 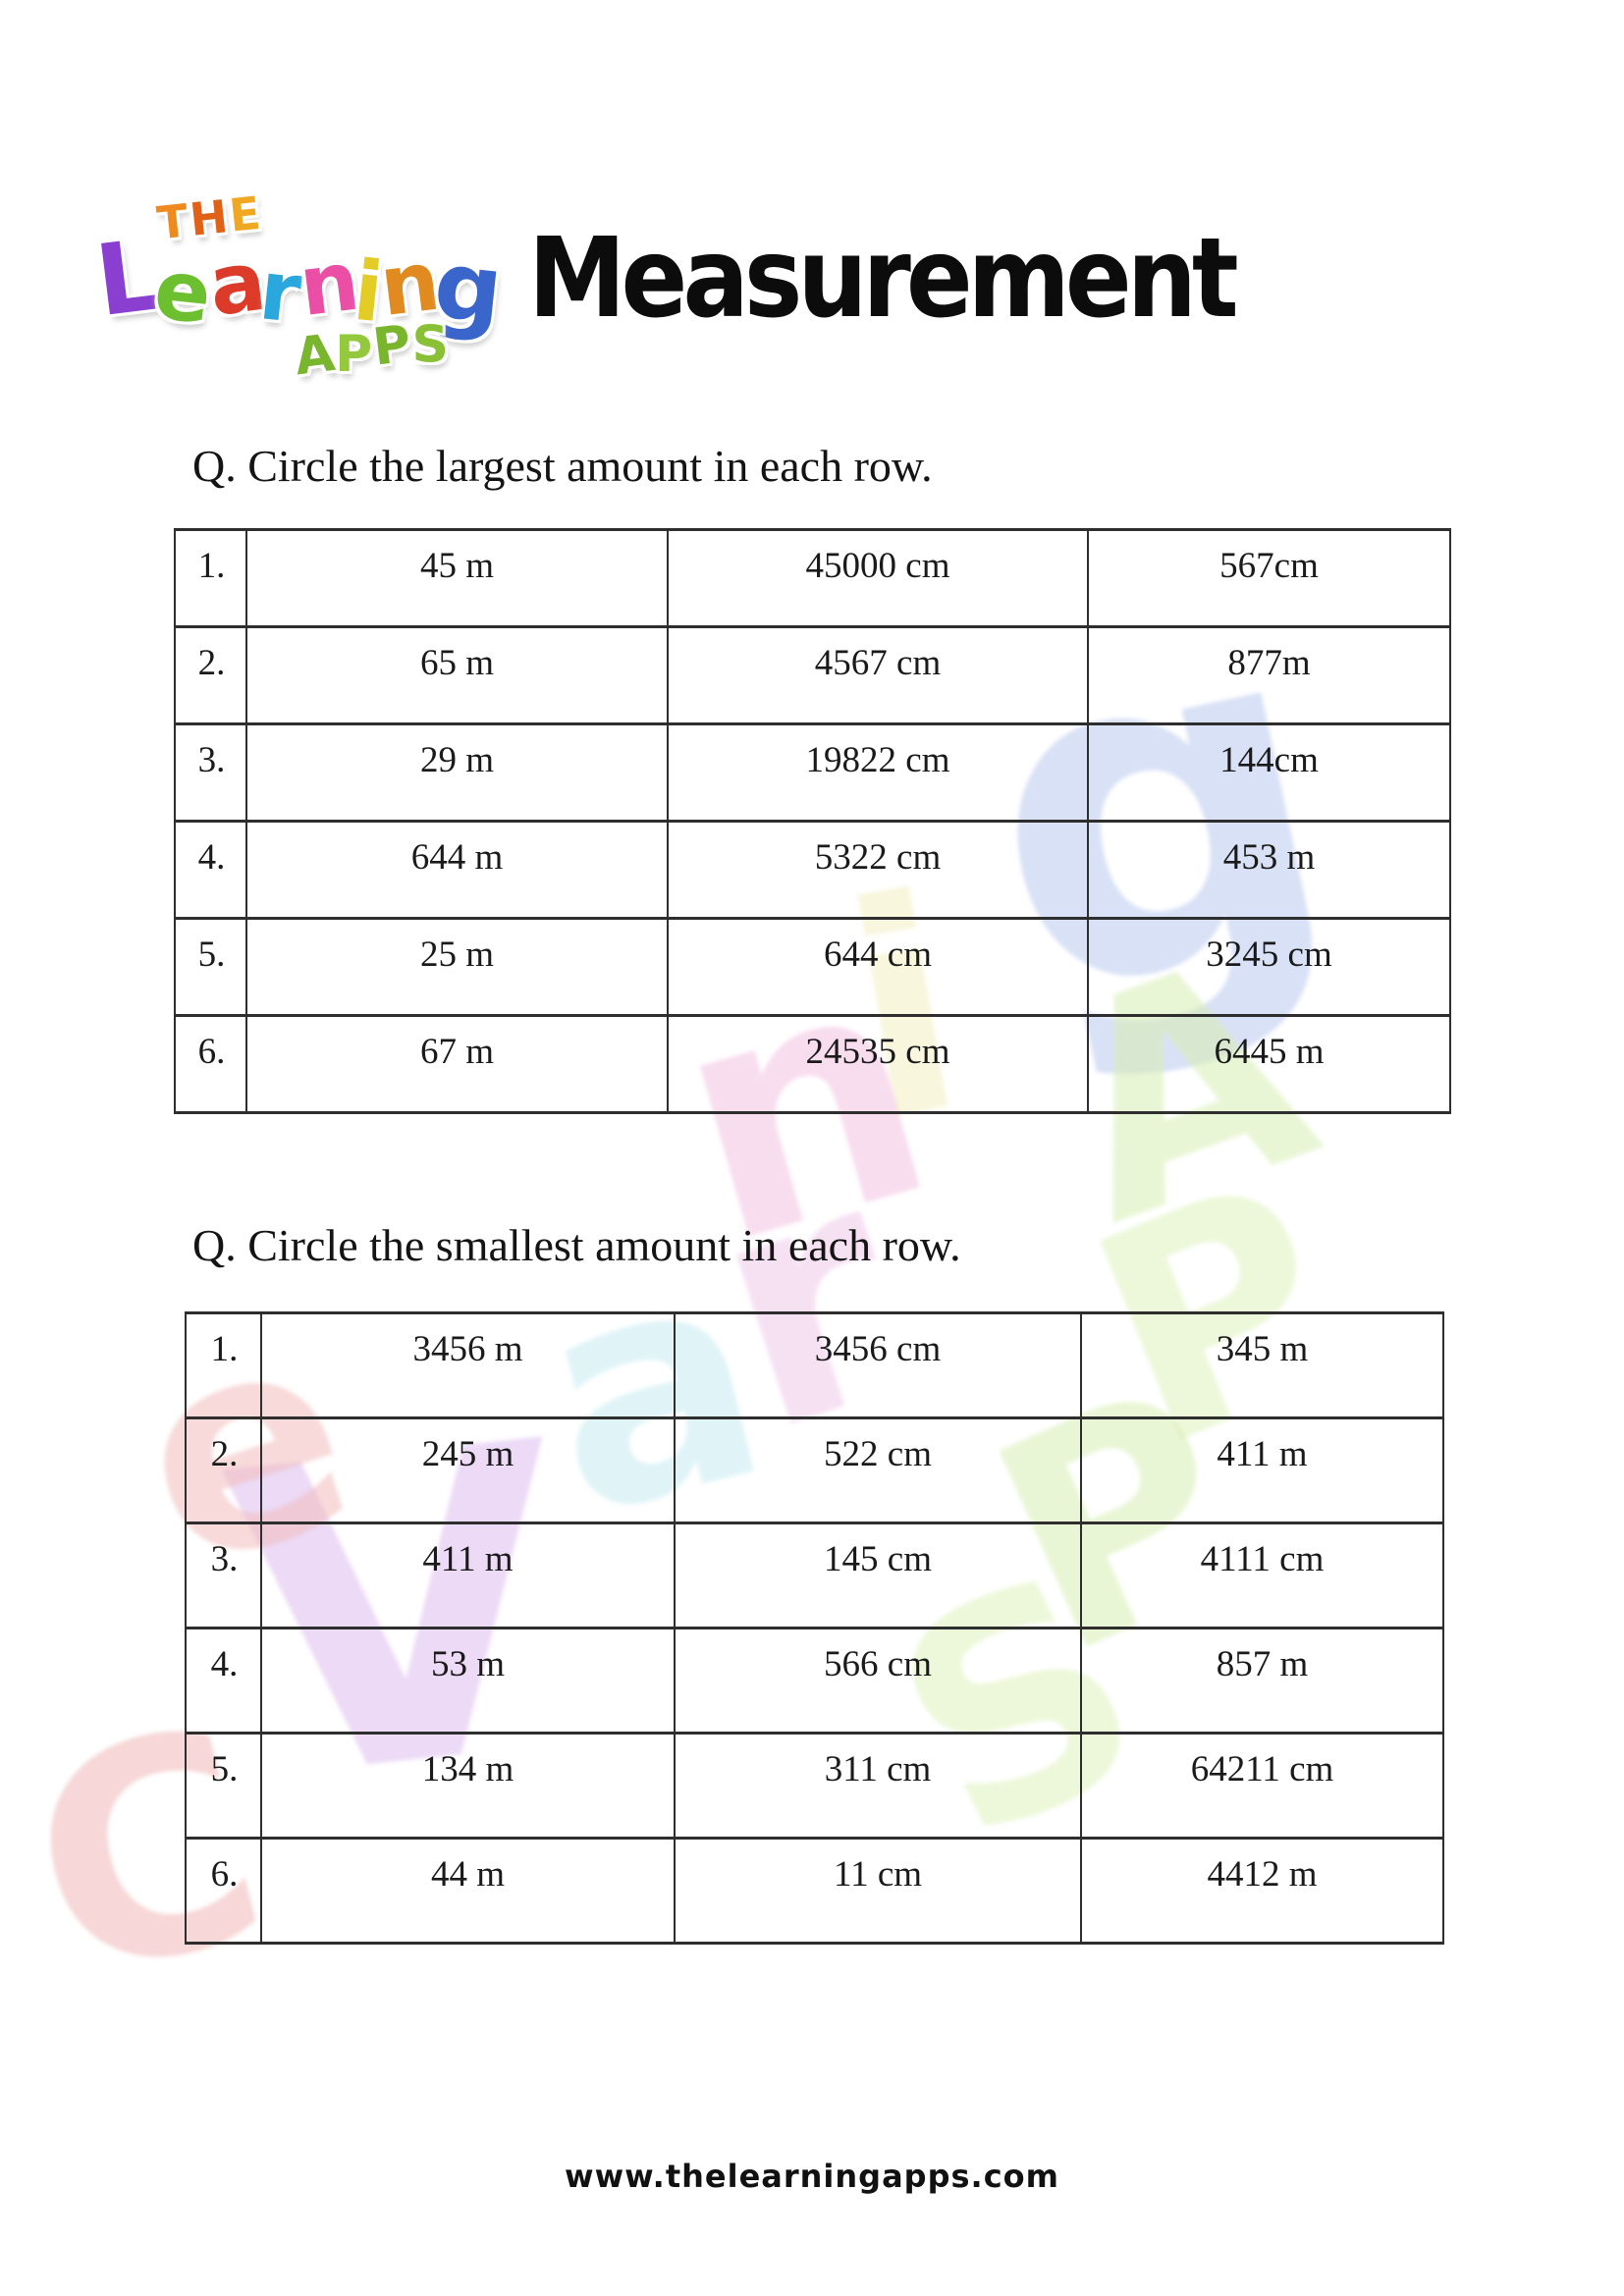 What do you see at coordinates (878, 1576) in the screenshot?
I see `measurement-cell: 145 cm` at bounding box center [878, 1576].